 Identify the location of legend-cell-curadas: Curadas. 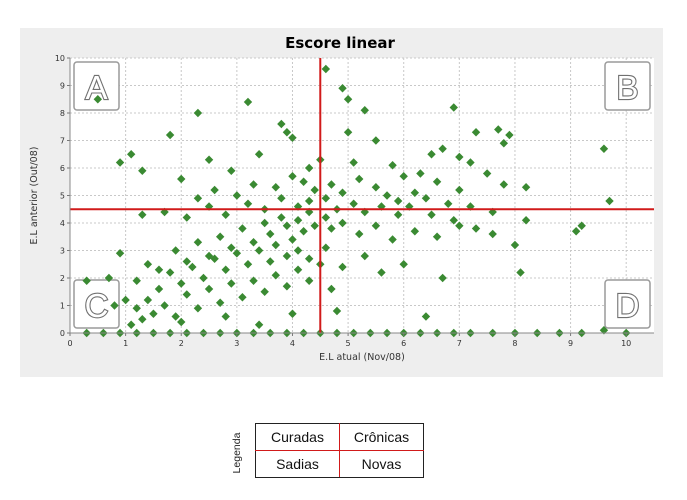
(297, 437).